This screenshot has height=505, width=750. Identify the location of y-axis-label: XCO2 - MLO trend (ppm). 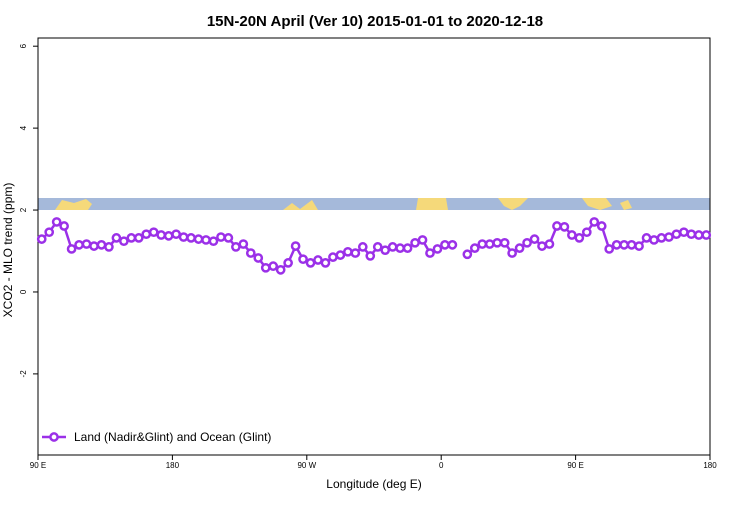
(8, 250).